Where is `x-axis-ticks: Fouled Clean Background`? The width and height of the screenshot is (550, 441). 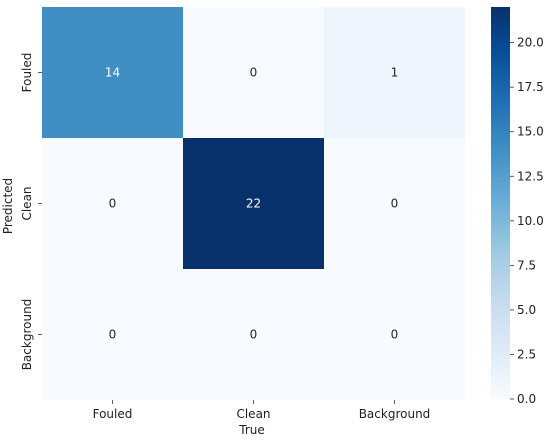 x-axis-ticks: Fouled Clean Background is located at coordinates (262, 410).